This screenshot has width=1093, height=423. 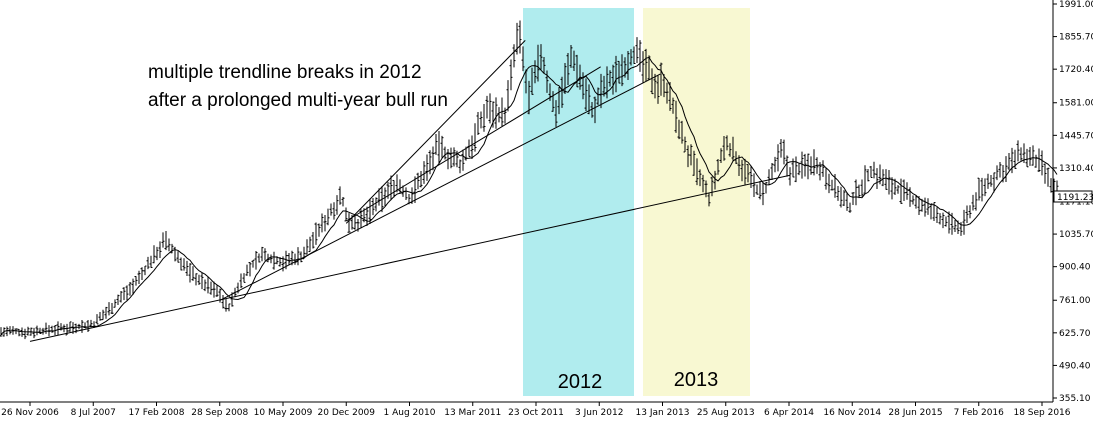 What do you see at coordinates (1076, 104) in the screenshot?
I see `price-tick-label: 1581.00` at bounding box center [1076, 104].